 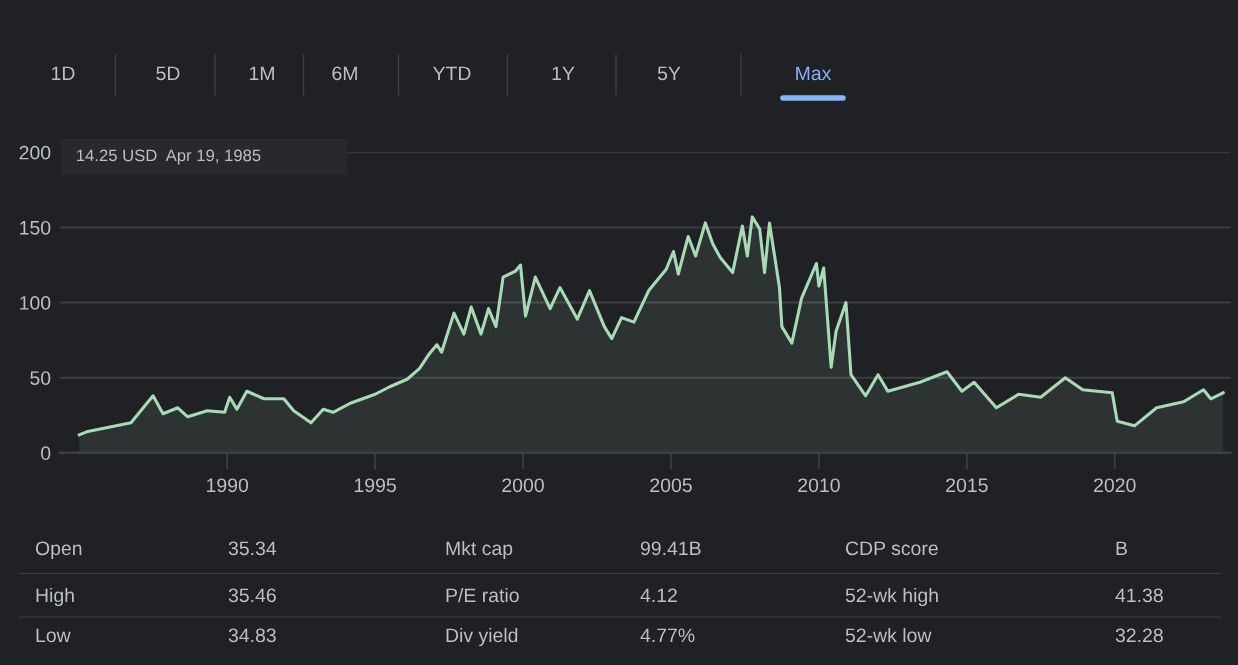 What do you see at coordinates (814, 73) in the screenshot?
I see `text: Max` at bounding box center [814, 73].